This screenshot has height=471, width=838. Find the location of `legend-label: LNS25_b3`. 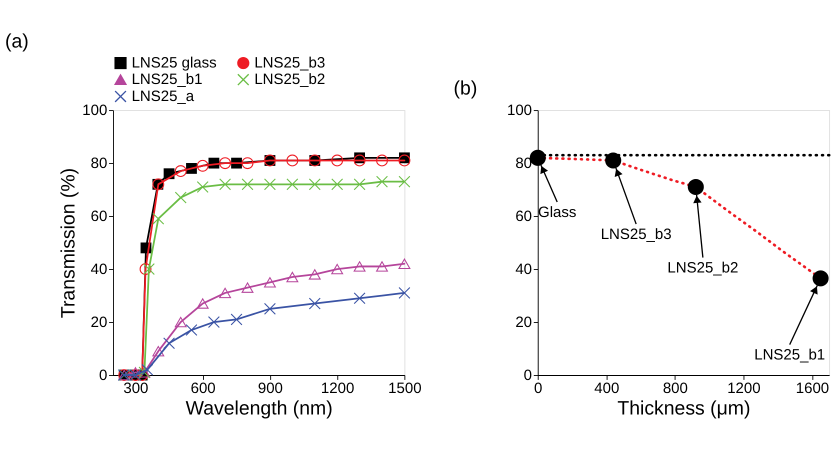

legend-label: LNS25_b3 is located at coordinates (290, 63).